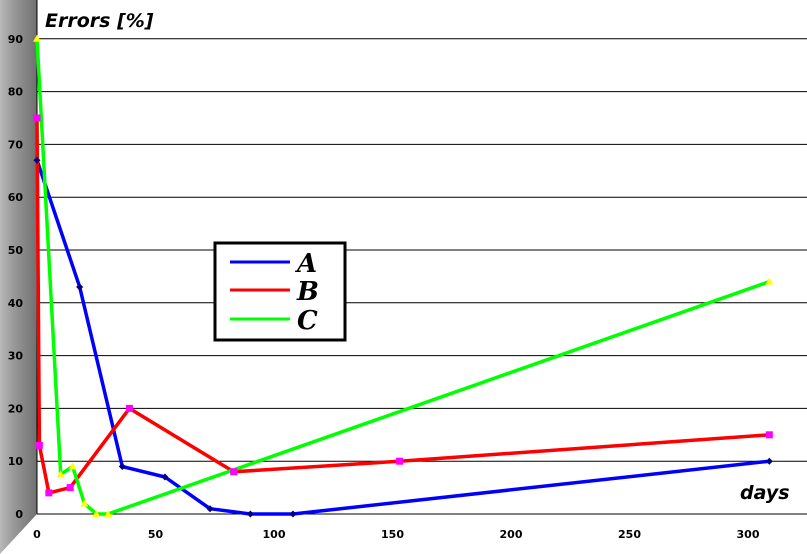 Image resolution: width=807 pixels, height=554 pixels. What do you see at coordinates (37, 534) in the screenshot?
I see `x-tick-label: 0` at bounding box center [37, 534].